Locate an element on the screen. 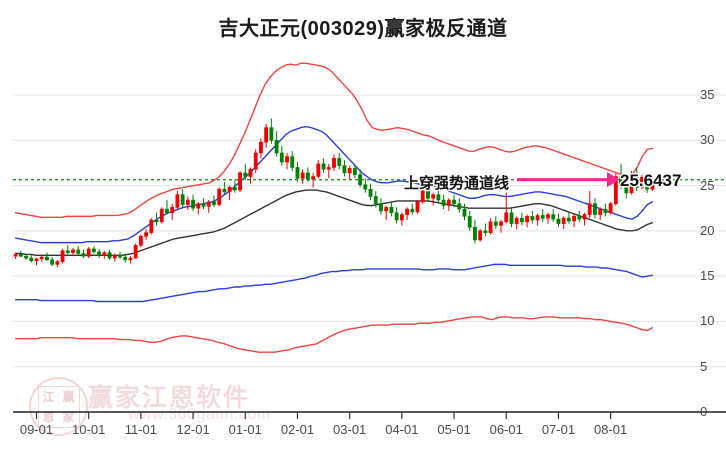  current-price-label: 25.6437 is located at coordinates (651, 180).